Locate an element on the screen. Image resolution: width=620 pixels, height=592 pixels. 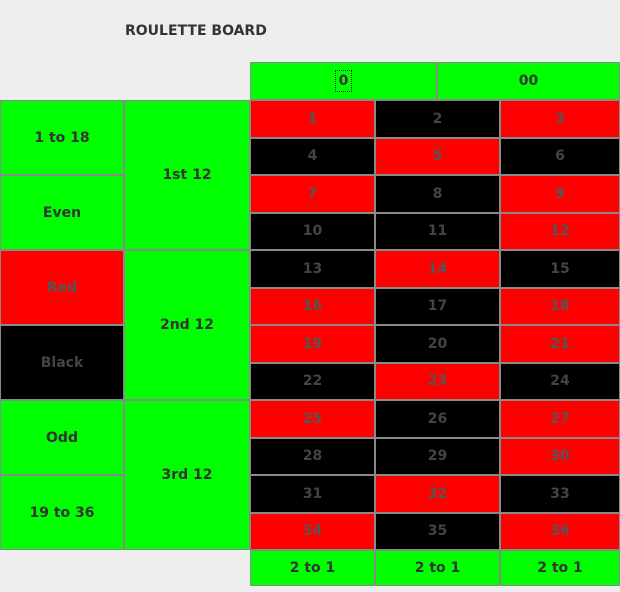
number-cell-28: 28 is located at coordinates (312, 456).